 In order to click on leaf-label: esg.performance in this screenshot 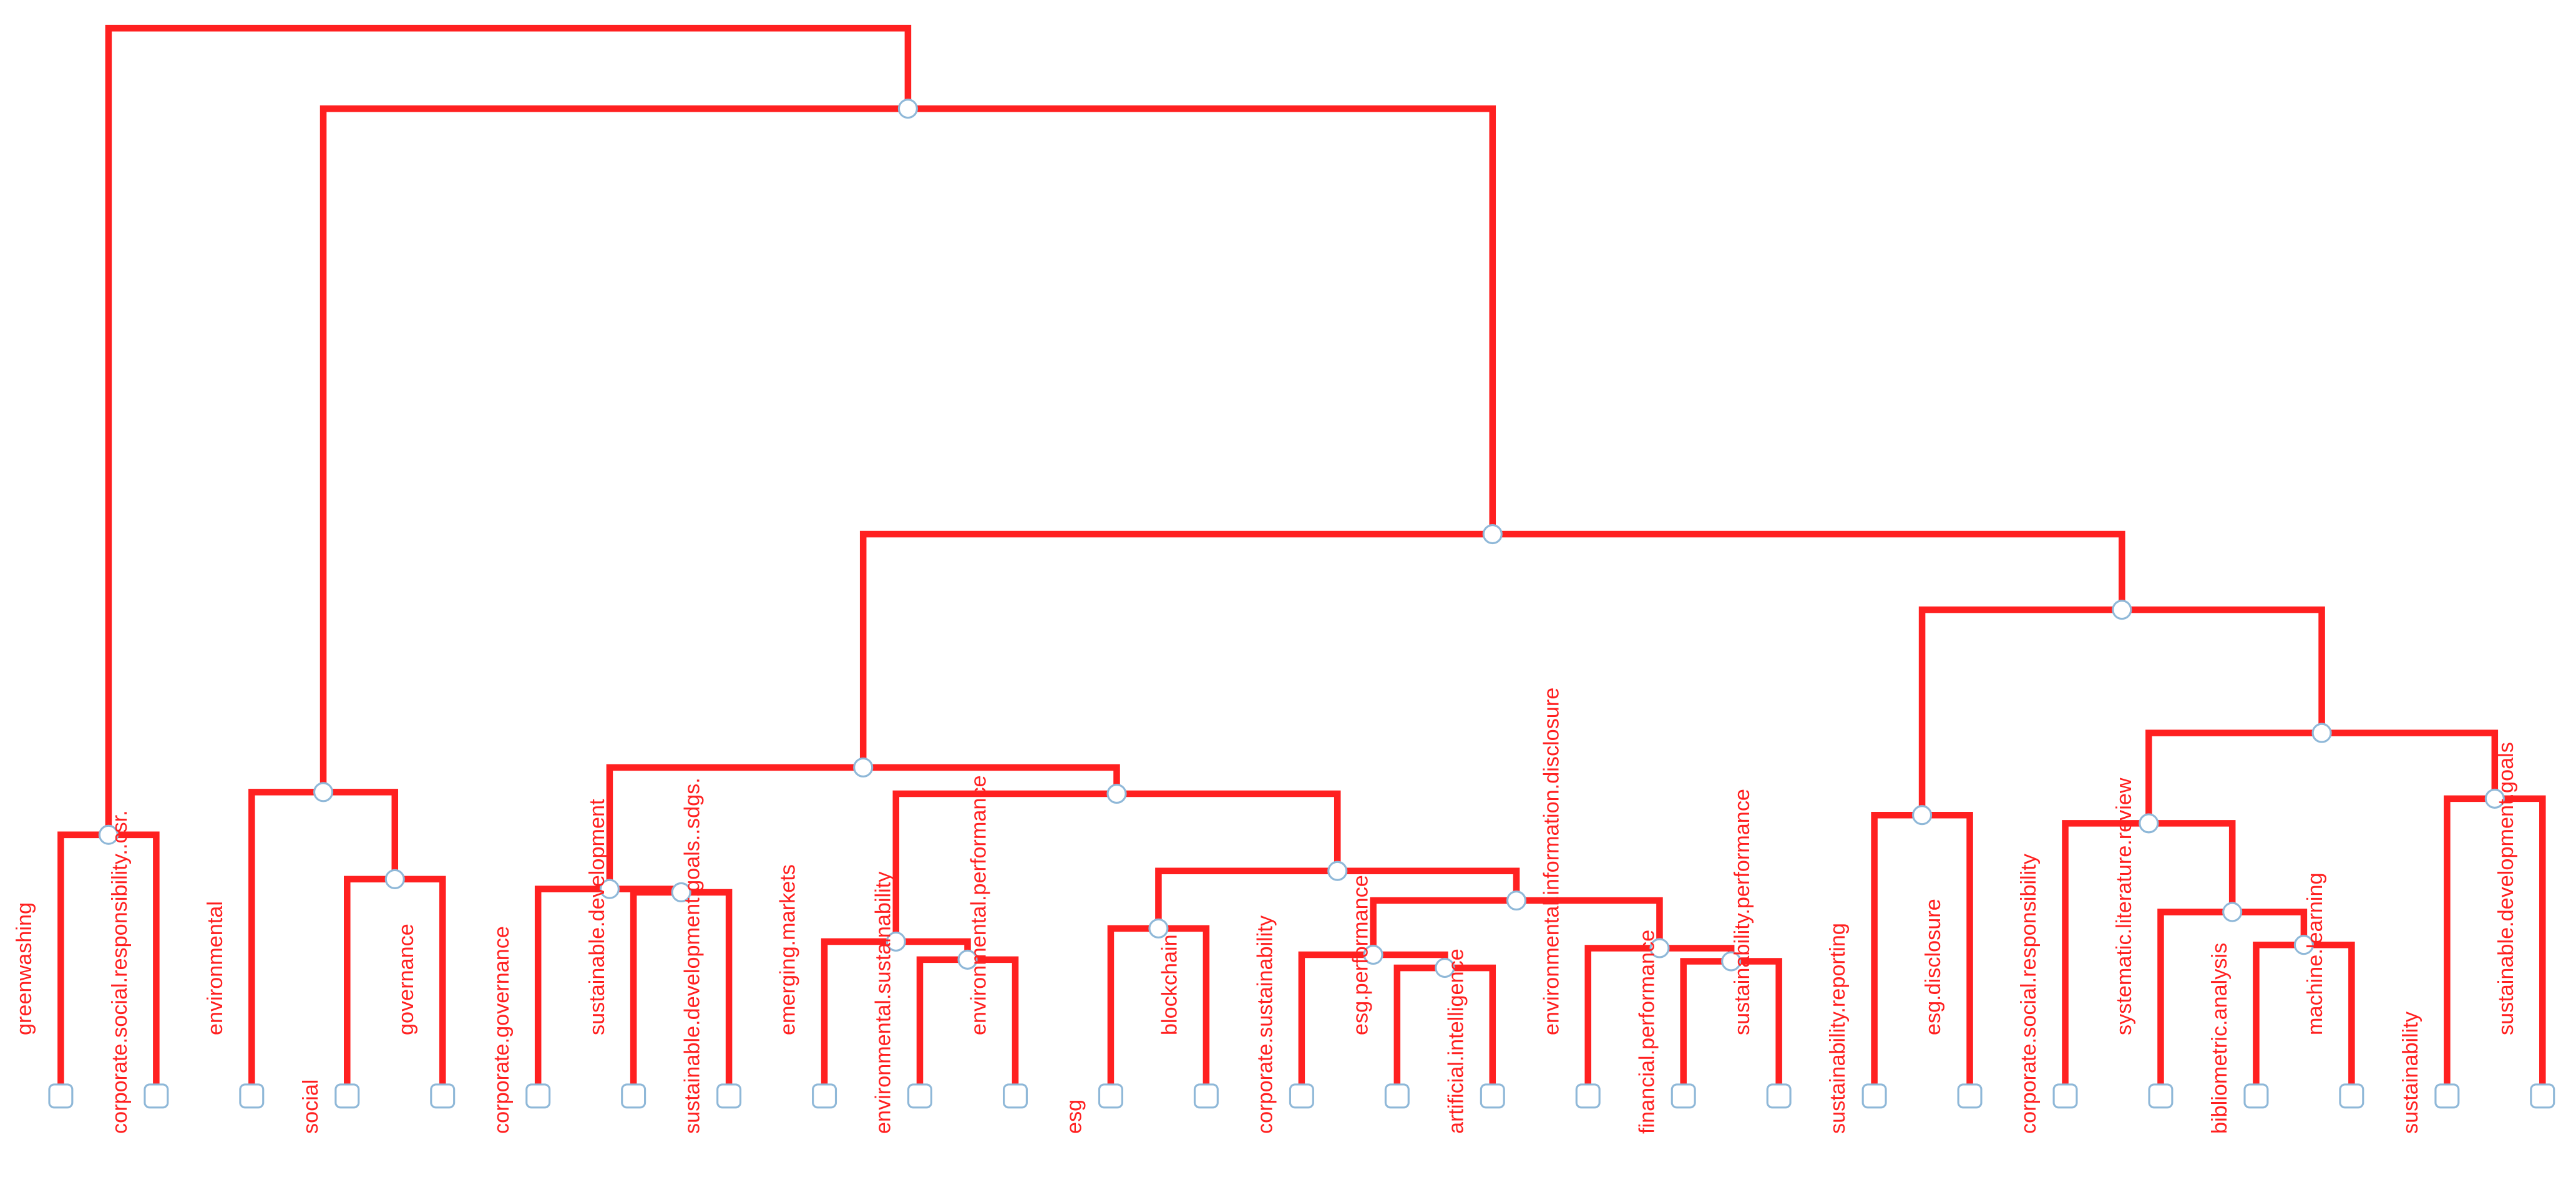, I will do `click(1360, 955)`.